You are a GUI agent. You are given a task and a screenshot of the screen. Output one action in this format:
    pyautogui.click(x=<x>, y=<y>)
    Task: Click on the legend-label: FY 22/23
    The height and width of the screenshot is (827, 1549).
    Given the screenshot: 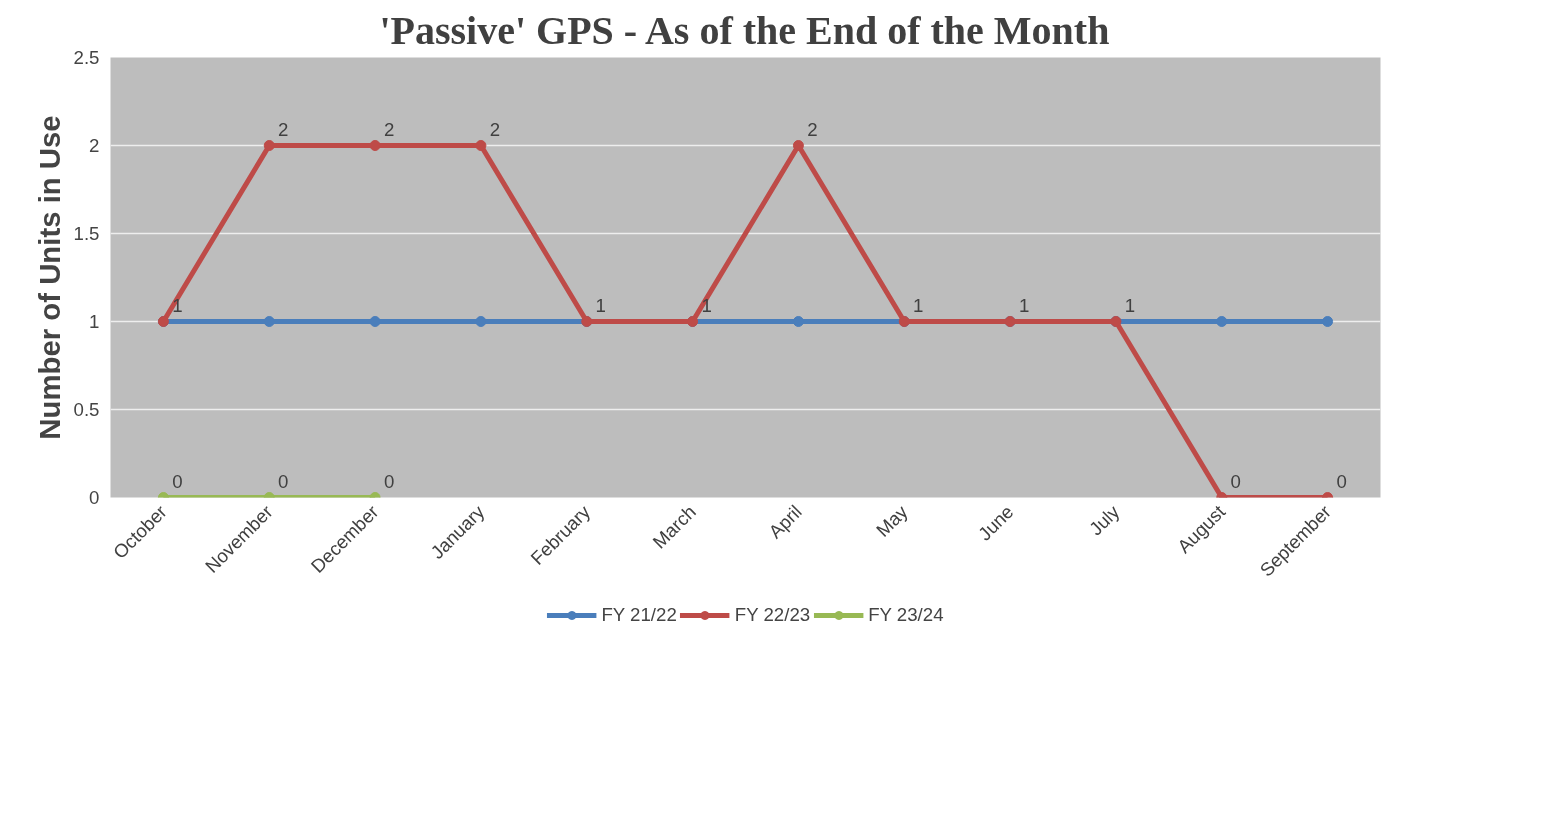 What is the action you would take?
    pyautogui.click(x=772, y=615)
    